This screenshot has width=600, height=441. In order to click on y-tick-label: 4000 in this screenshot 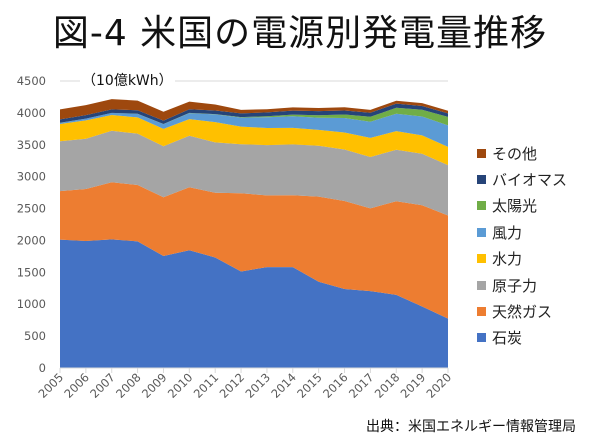, I will do `click(31, 113)`.